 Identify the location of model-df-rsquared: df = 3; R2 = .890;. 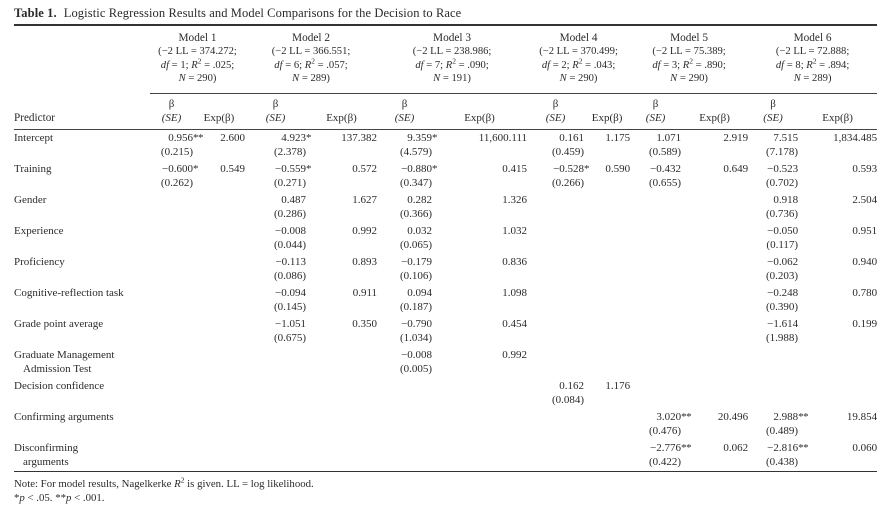
(689, 63).